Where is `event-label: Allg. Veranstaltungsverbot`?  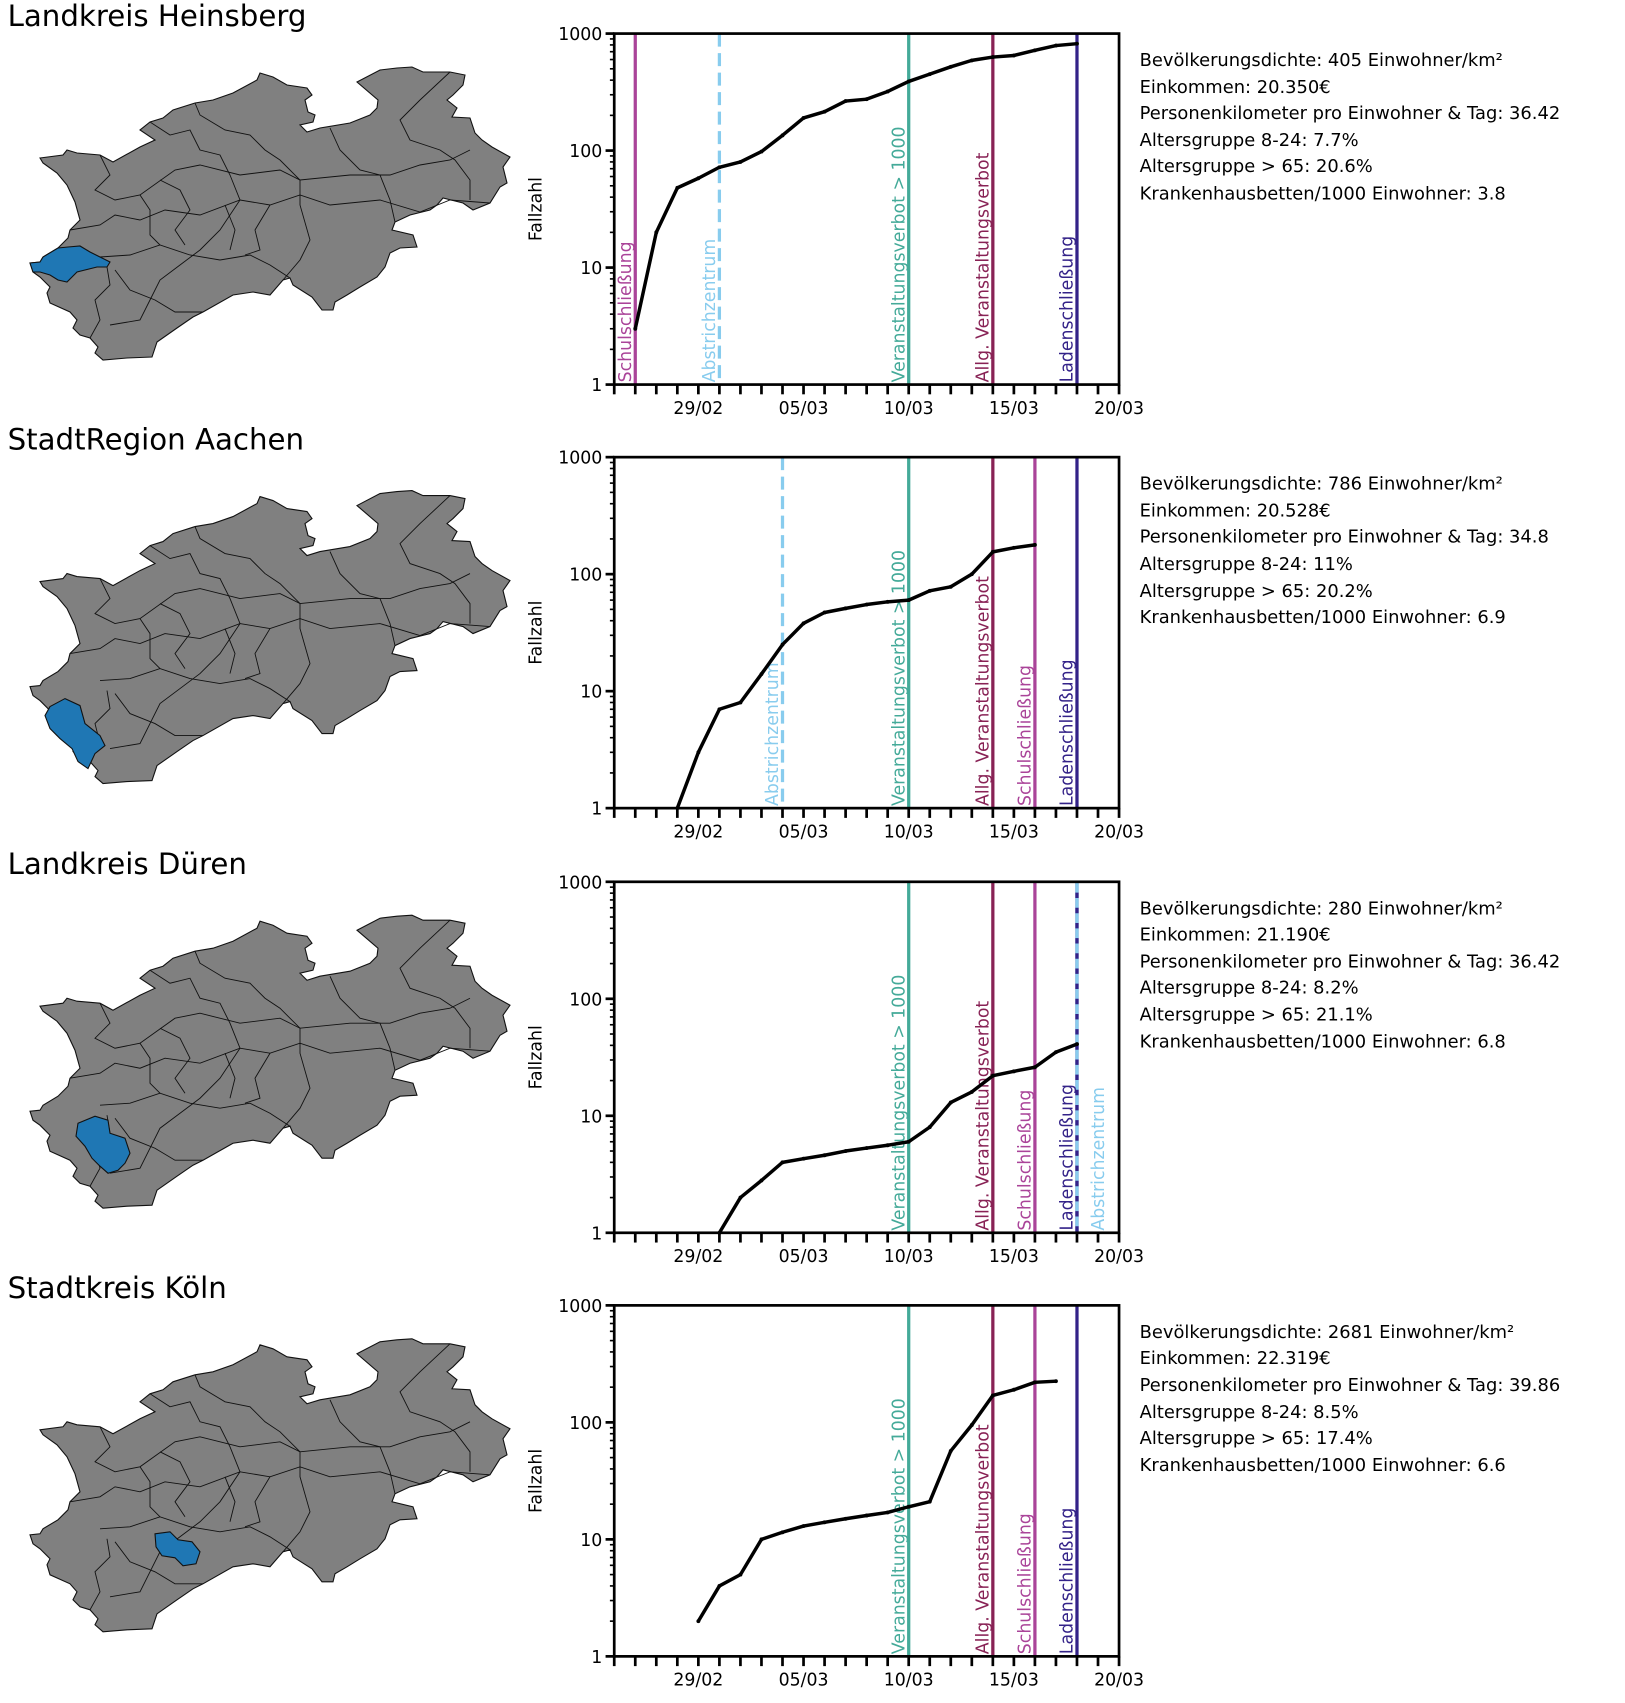 event-label: Allg. Veranstaltungsverbot is located at coordinates (984, 267).